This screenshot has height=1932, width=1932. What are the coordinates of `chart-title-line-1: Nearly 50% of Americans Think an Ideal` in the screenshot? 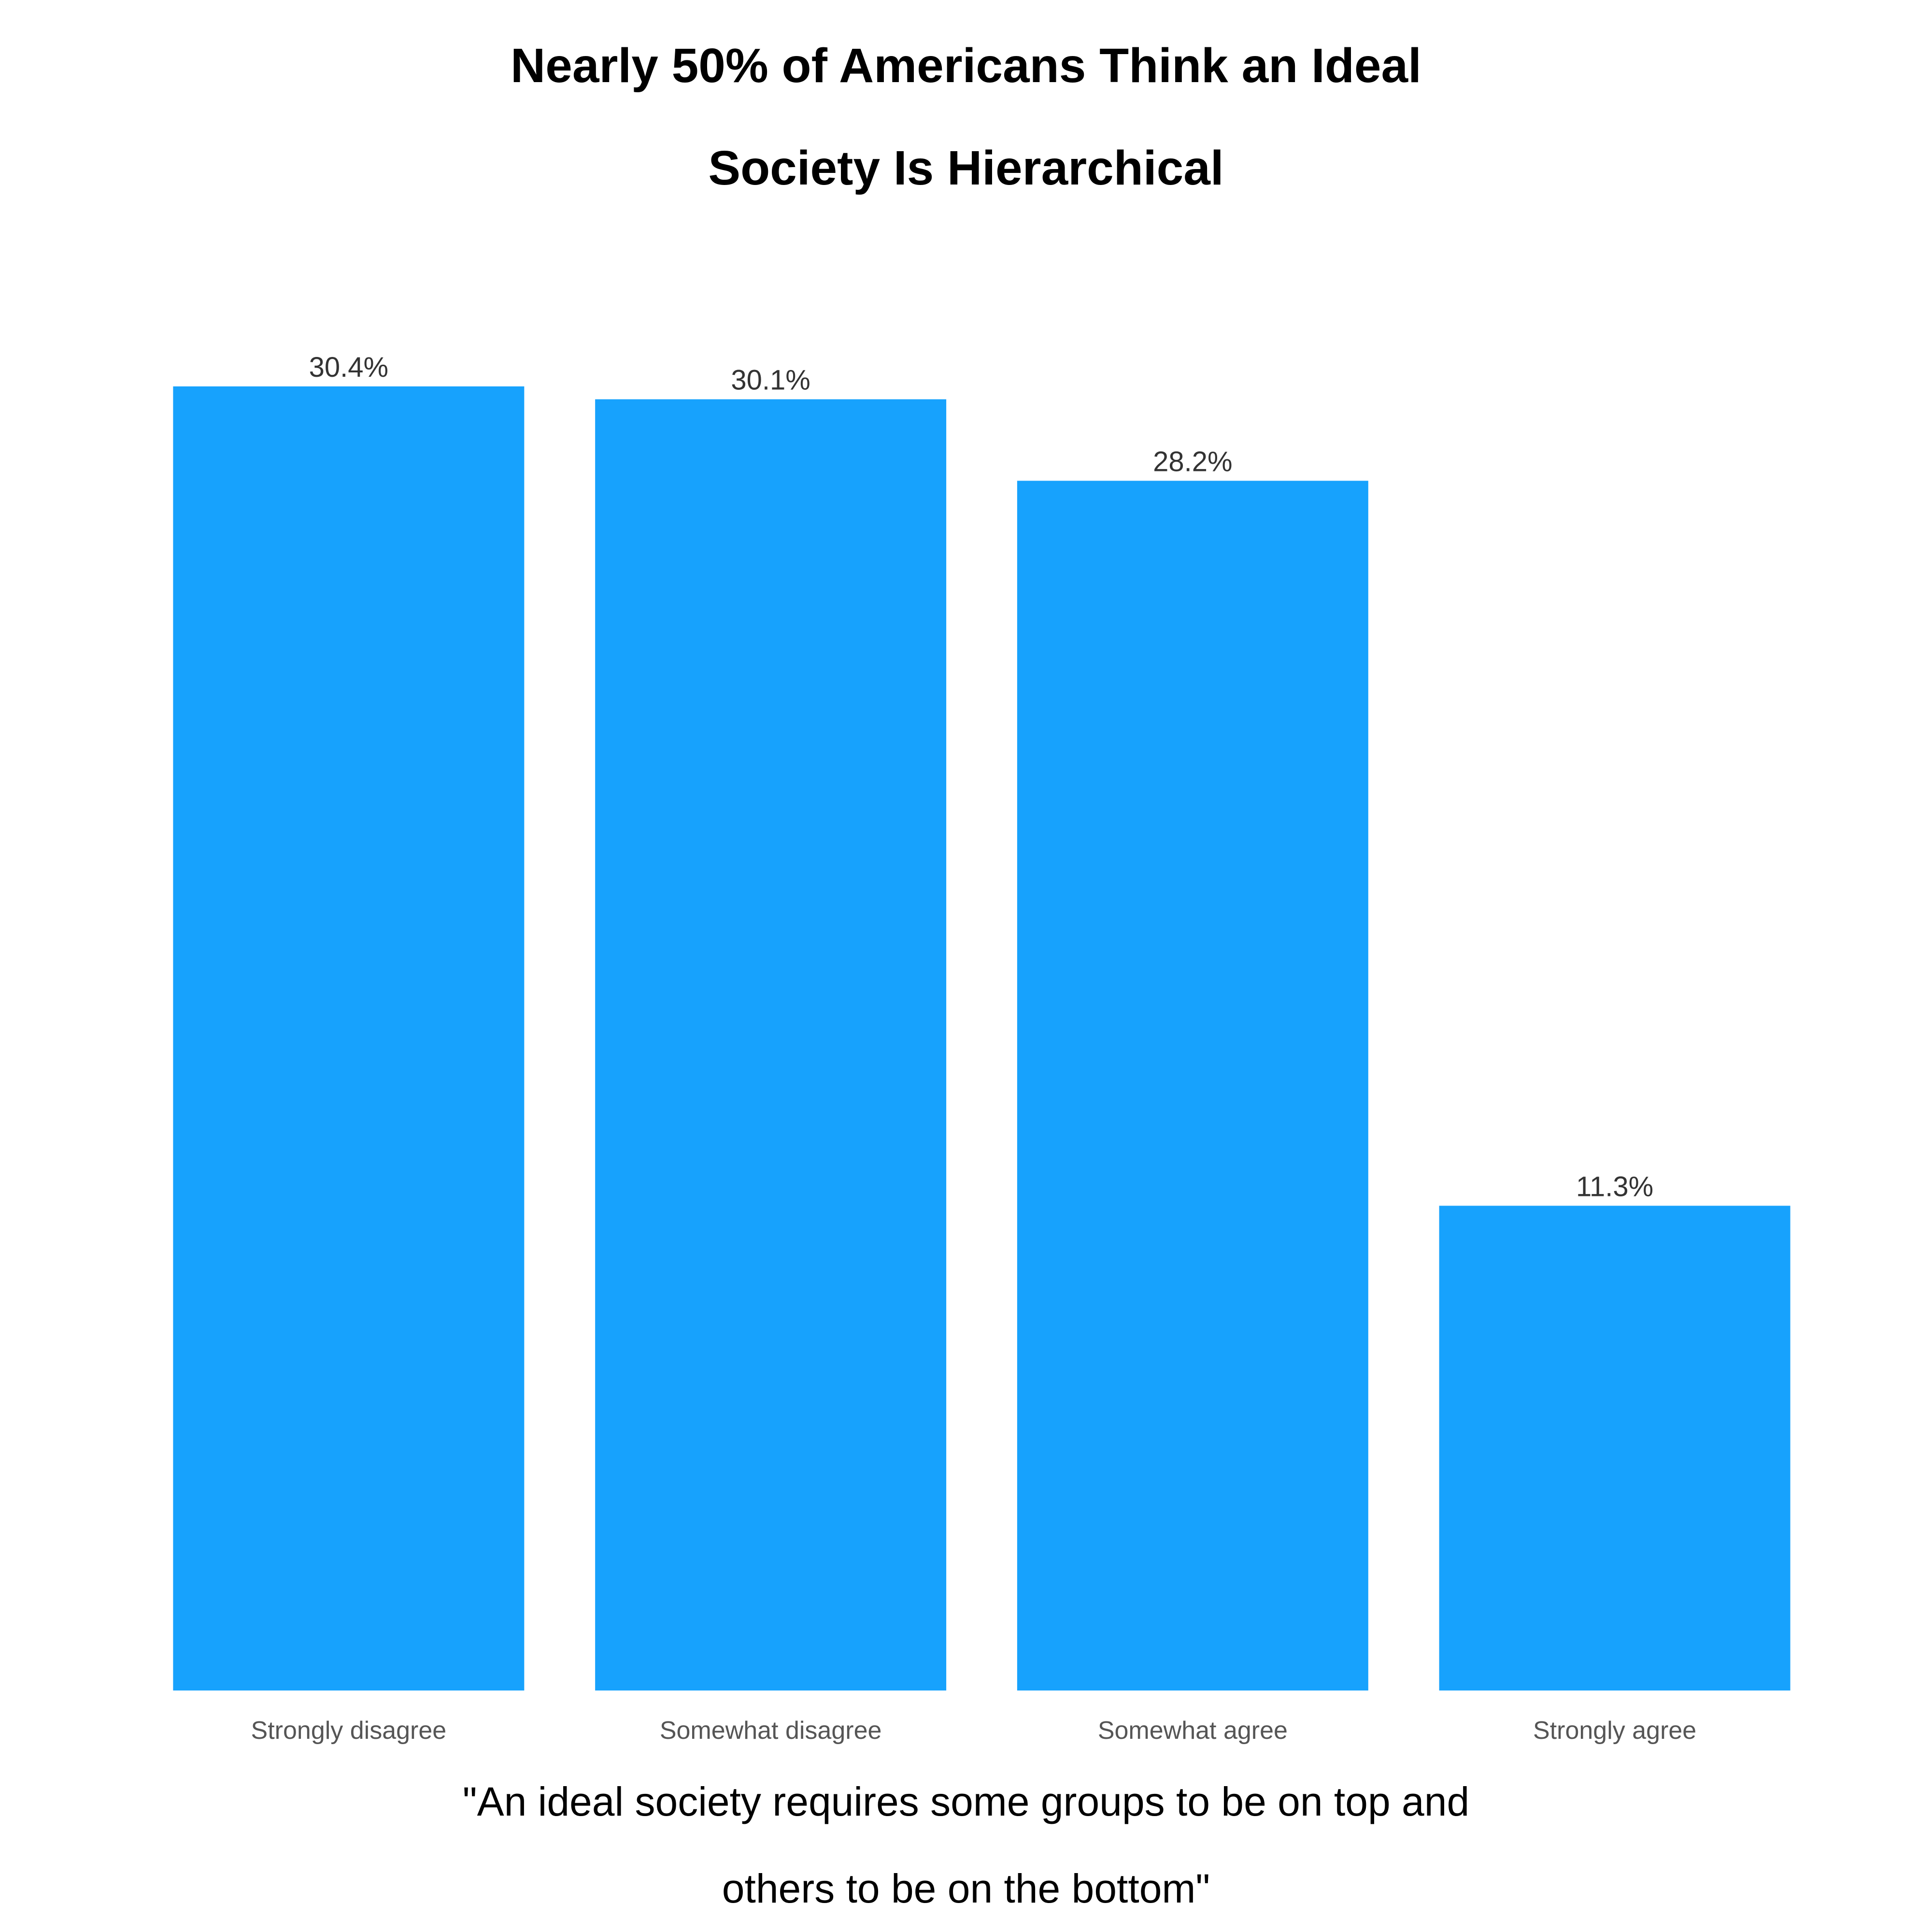 It's located at (966, 66).